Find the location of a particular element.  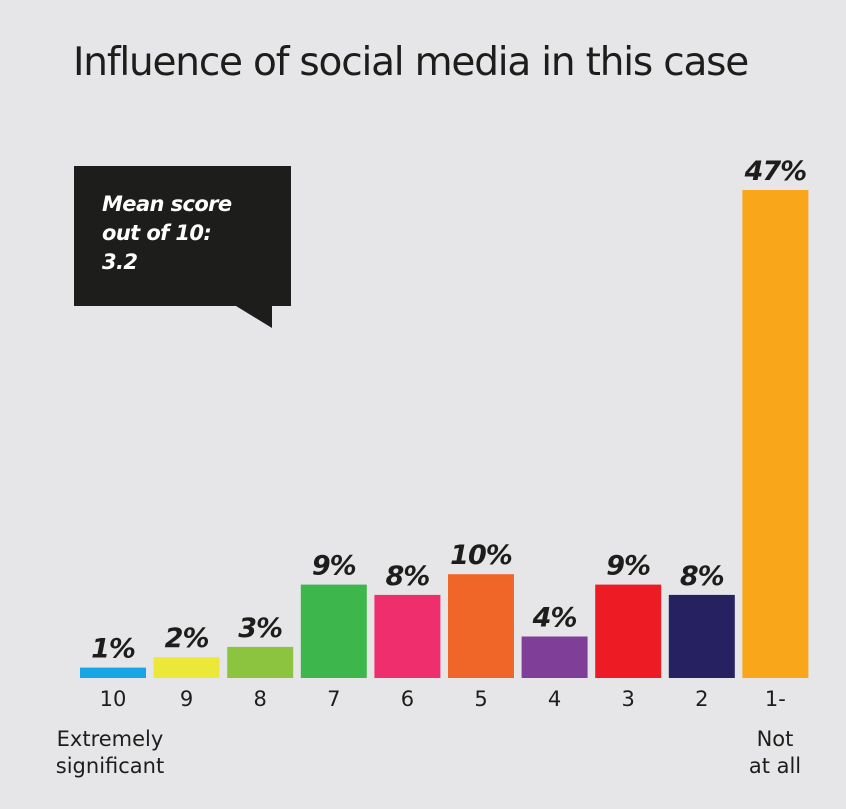

callout-box is located at coordinates (182, 236).